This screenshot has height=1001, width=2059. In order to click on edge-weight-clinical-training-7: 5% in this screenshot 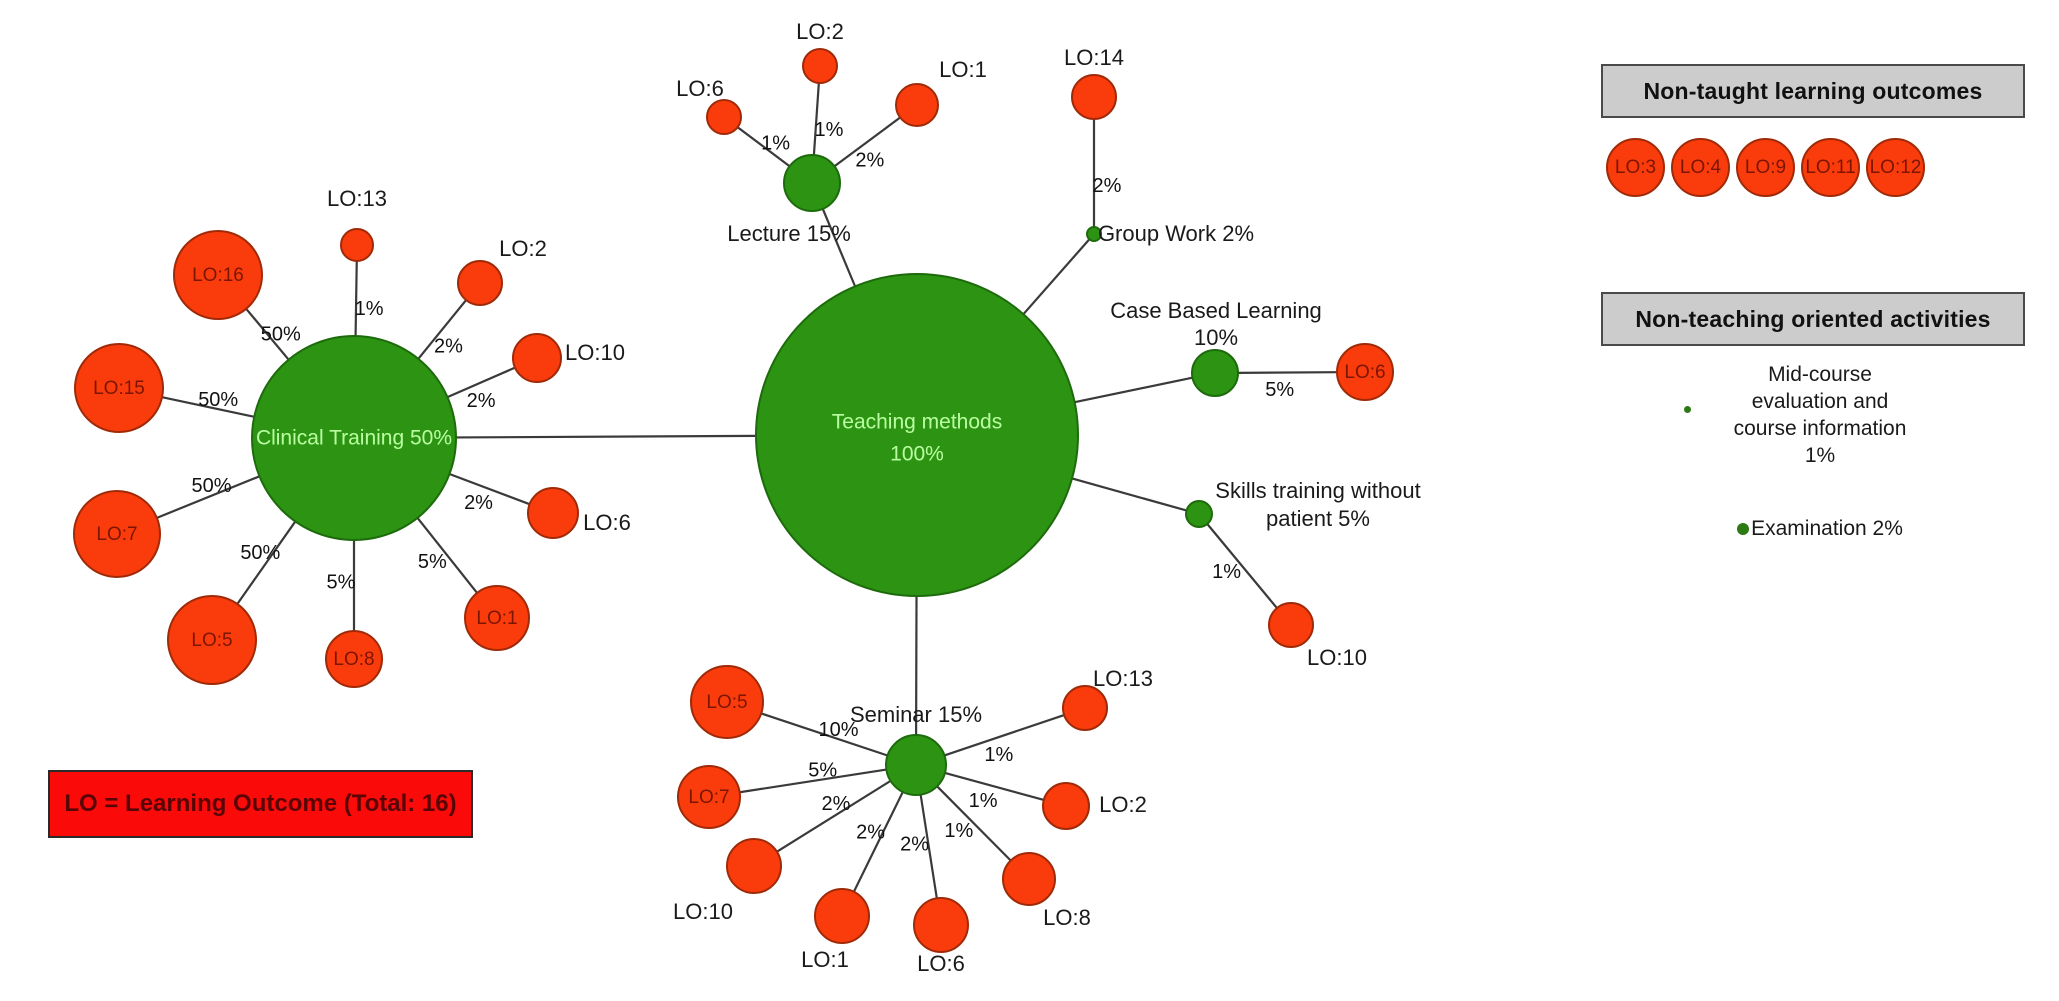, I will do `click(432, 562)`.